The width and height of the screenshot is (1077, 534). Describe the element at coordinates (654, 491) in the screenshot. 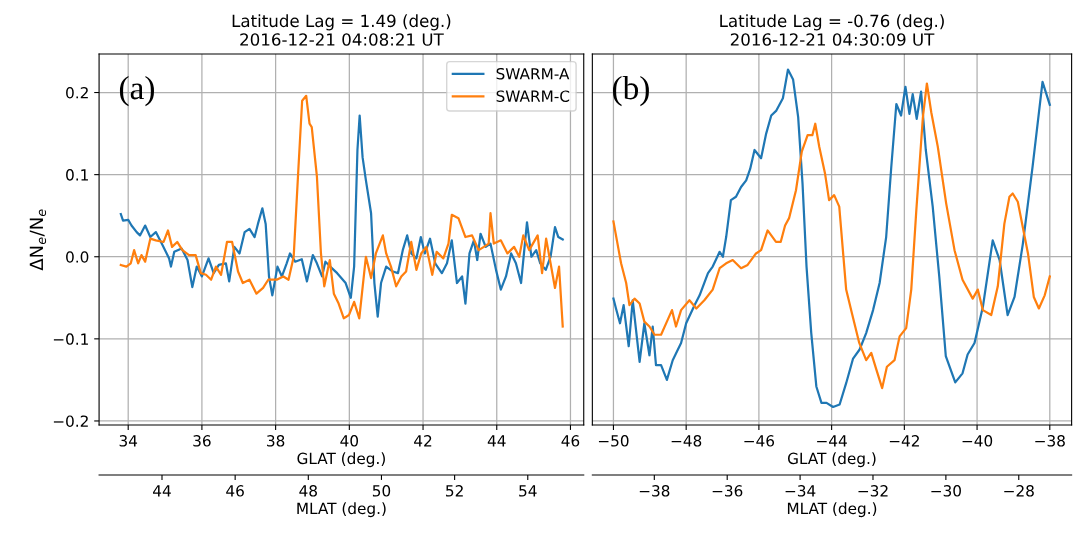

I see `x2-tick-label: −38` at that location.